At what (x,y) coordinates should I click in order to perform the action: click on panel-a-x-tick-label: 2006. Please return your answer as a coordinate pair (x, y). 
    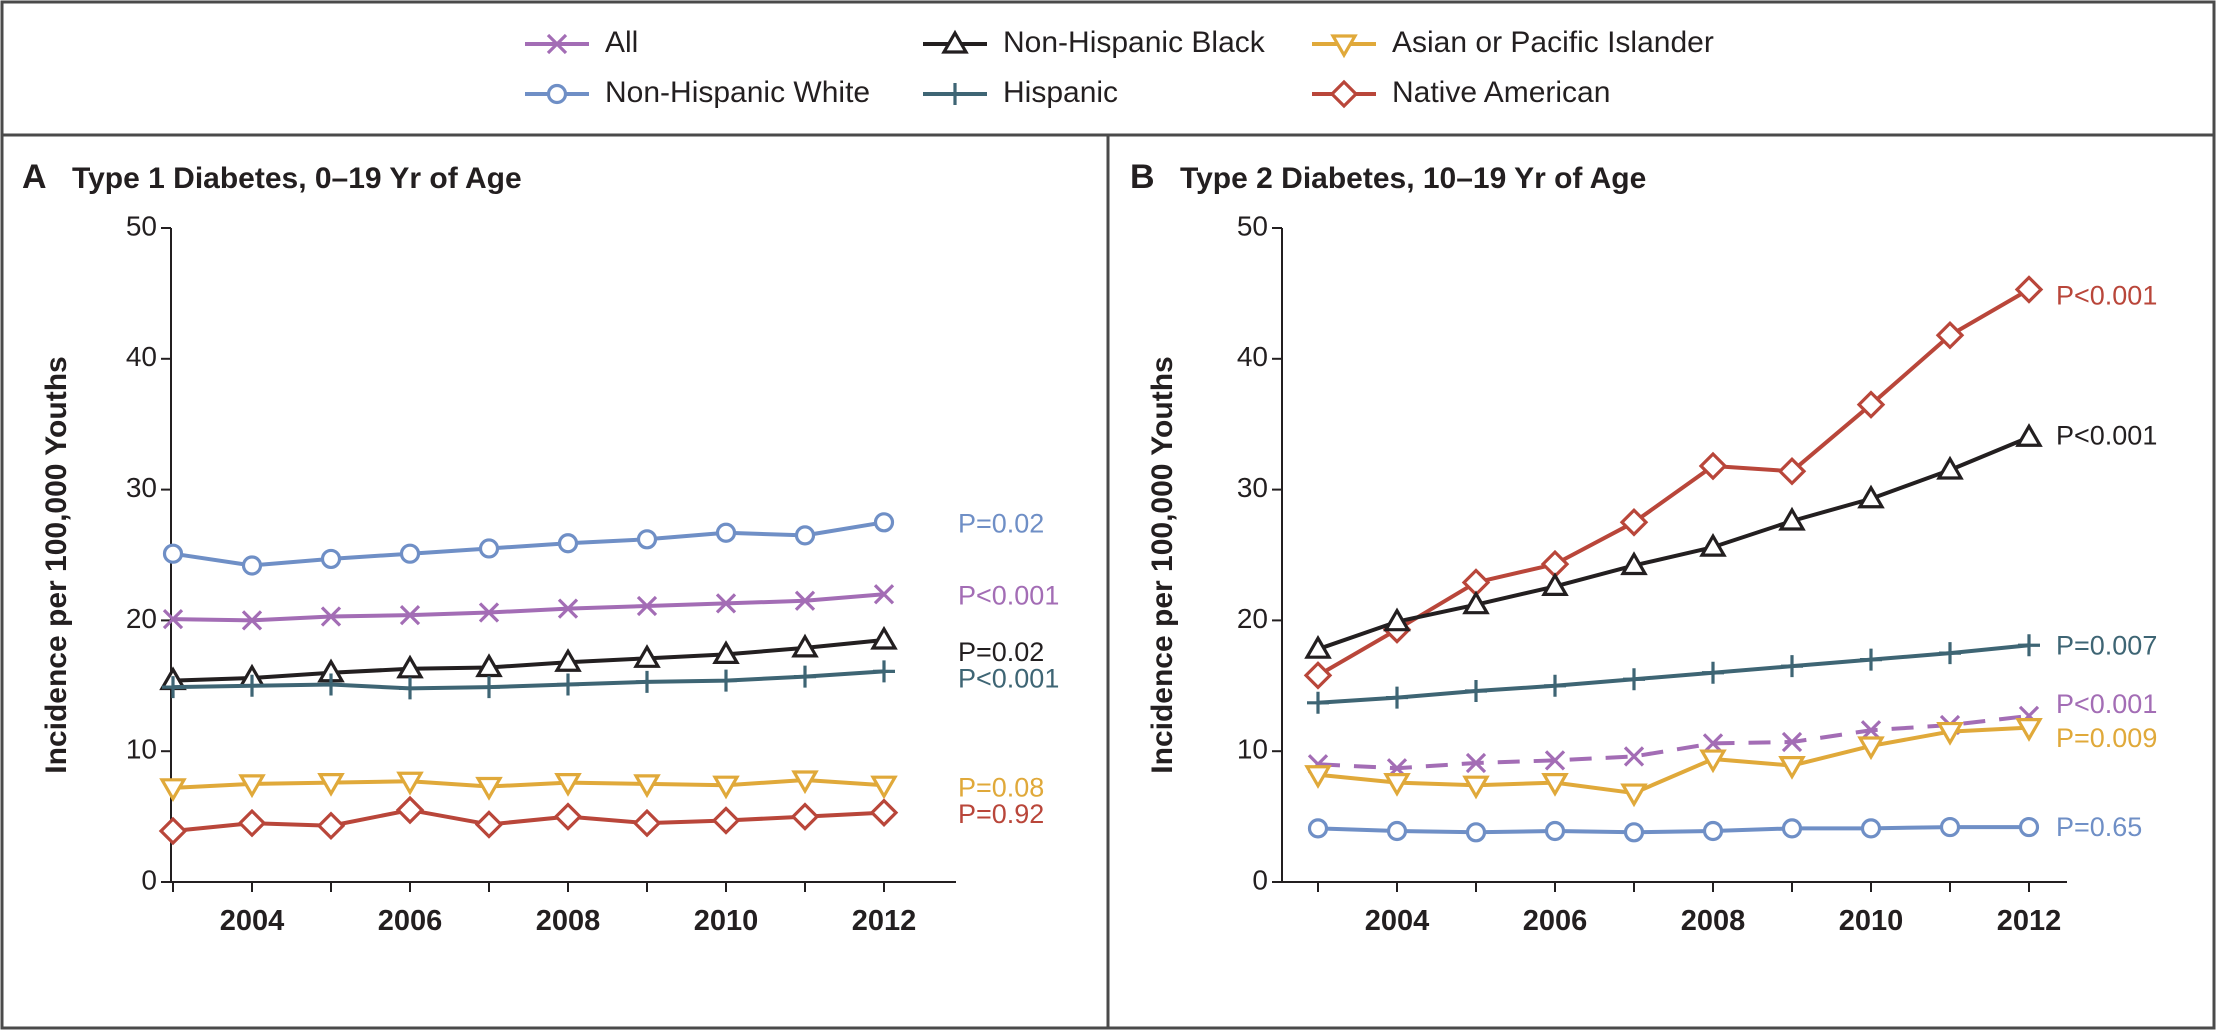
    Looking at the image, I should click on (410, 921).